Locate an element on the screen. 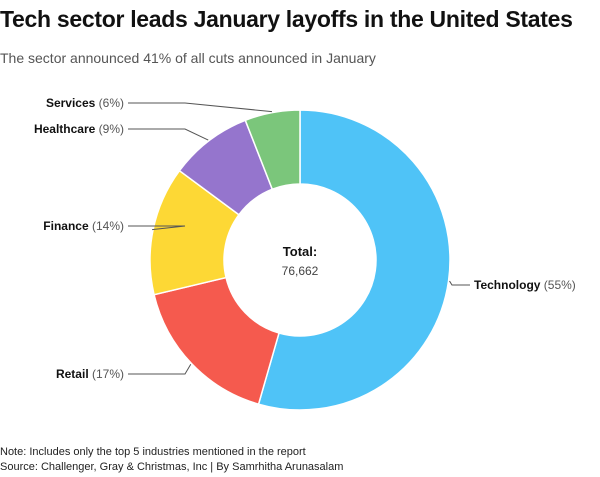 The height and width of the screenshot is (477, 600). center-total-value: 76,662 is located at coordinates (300, 271).